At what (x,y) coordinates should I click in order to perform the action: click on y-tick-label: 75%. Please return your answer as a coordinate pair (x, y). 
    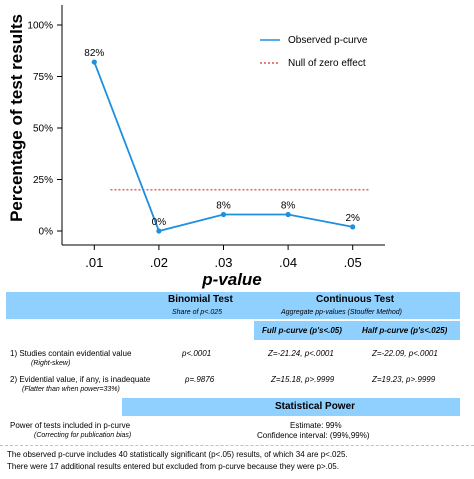
    Looking at the image, I should click on (43, 77).